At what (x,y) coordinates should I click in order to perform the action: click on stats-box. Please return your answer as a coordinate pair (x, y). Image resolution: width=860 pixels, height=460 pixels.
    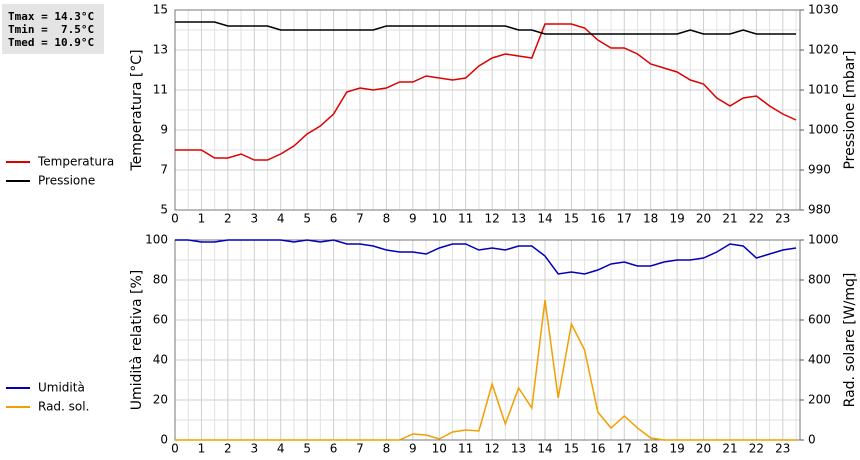
    Looking at the image, I should click on (53, 29).